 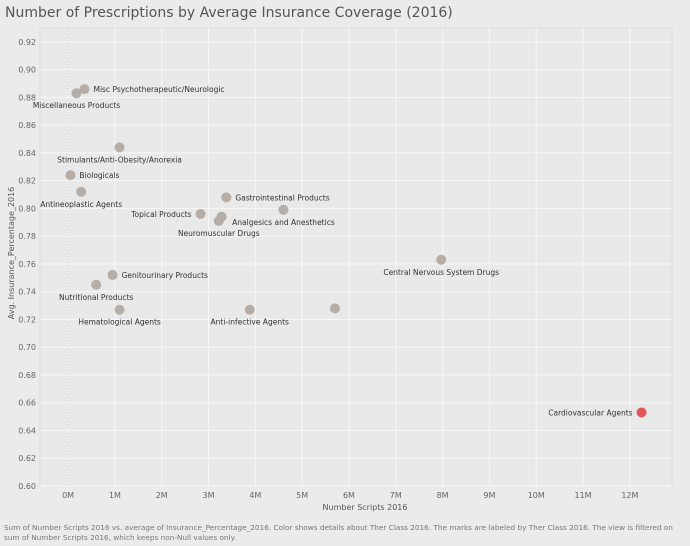 What do you see at coordinates (115, 495) in the screenshot?
I see `x-tick-label: 1M` at bounding box center [115, 495].